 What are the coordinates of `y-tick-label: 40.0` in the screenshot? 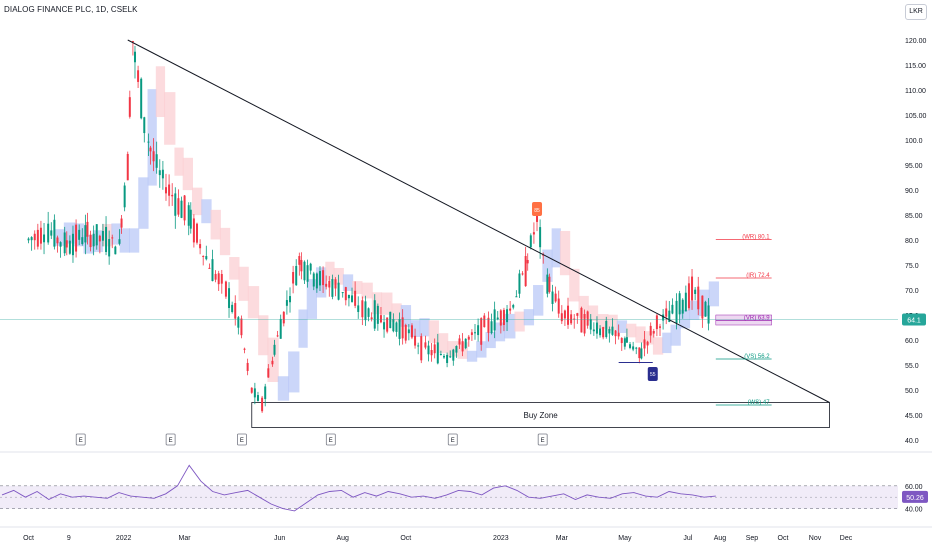 It's located at (912, 441).